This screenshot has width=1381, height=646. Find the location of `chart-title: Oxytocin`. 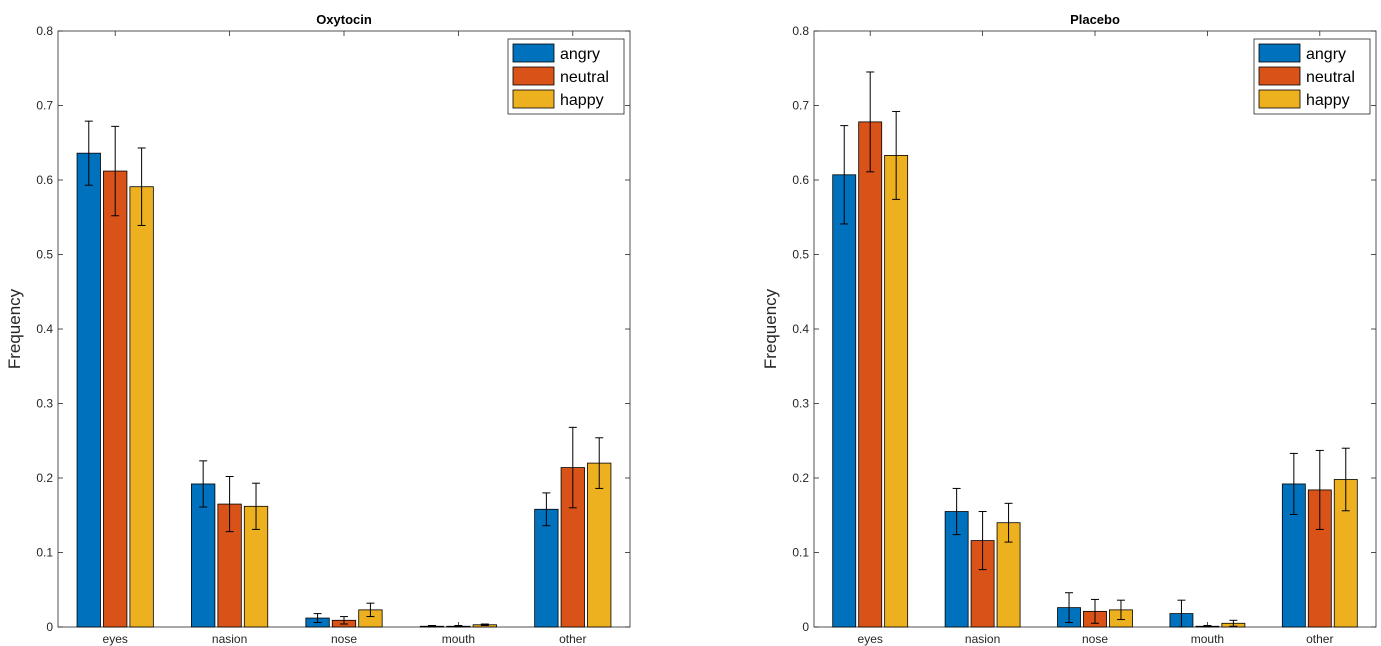

chart-title: Oxytocin is located at coordinates (344, 19).